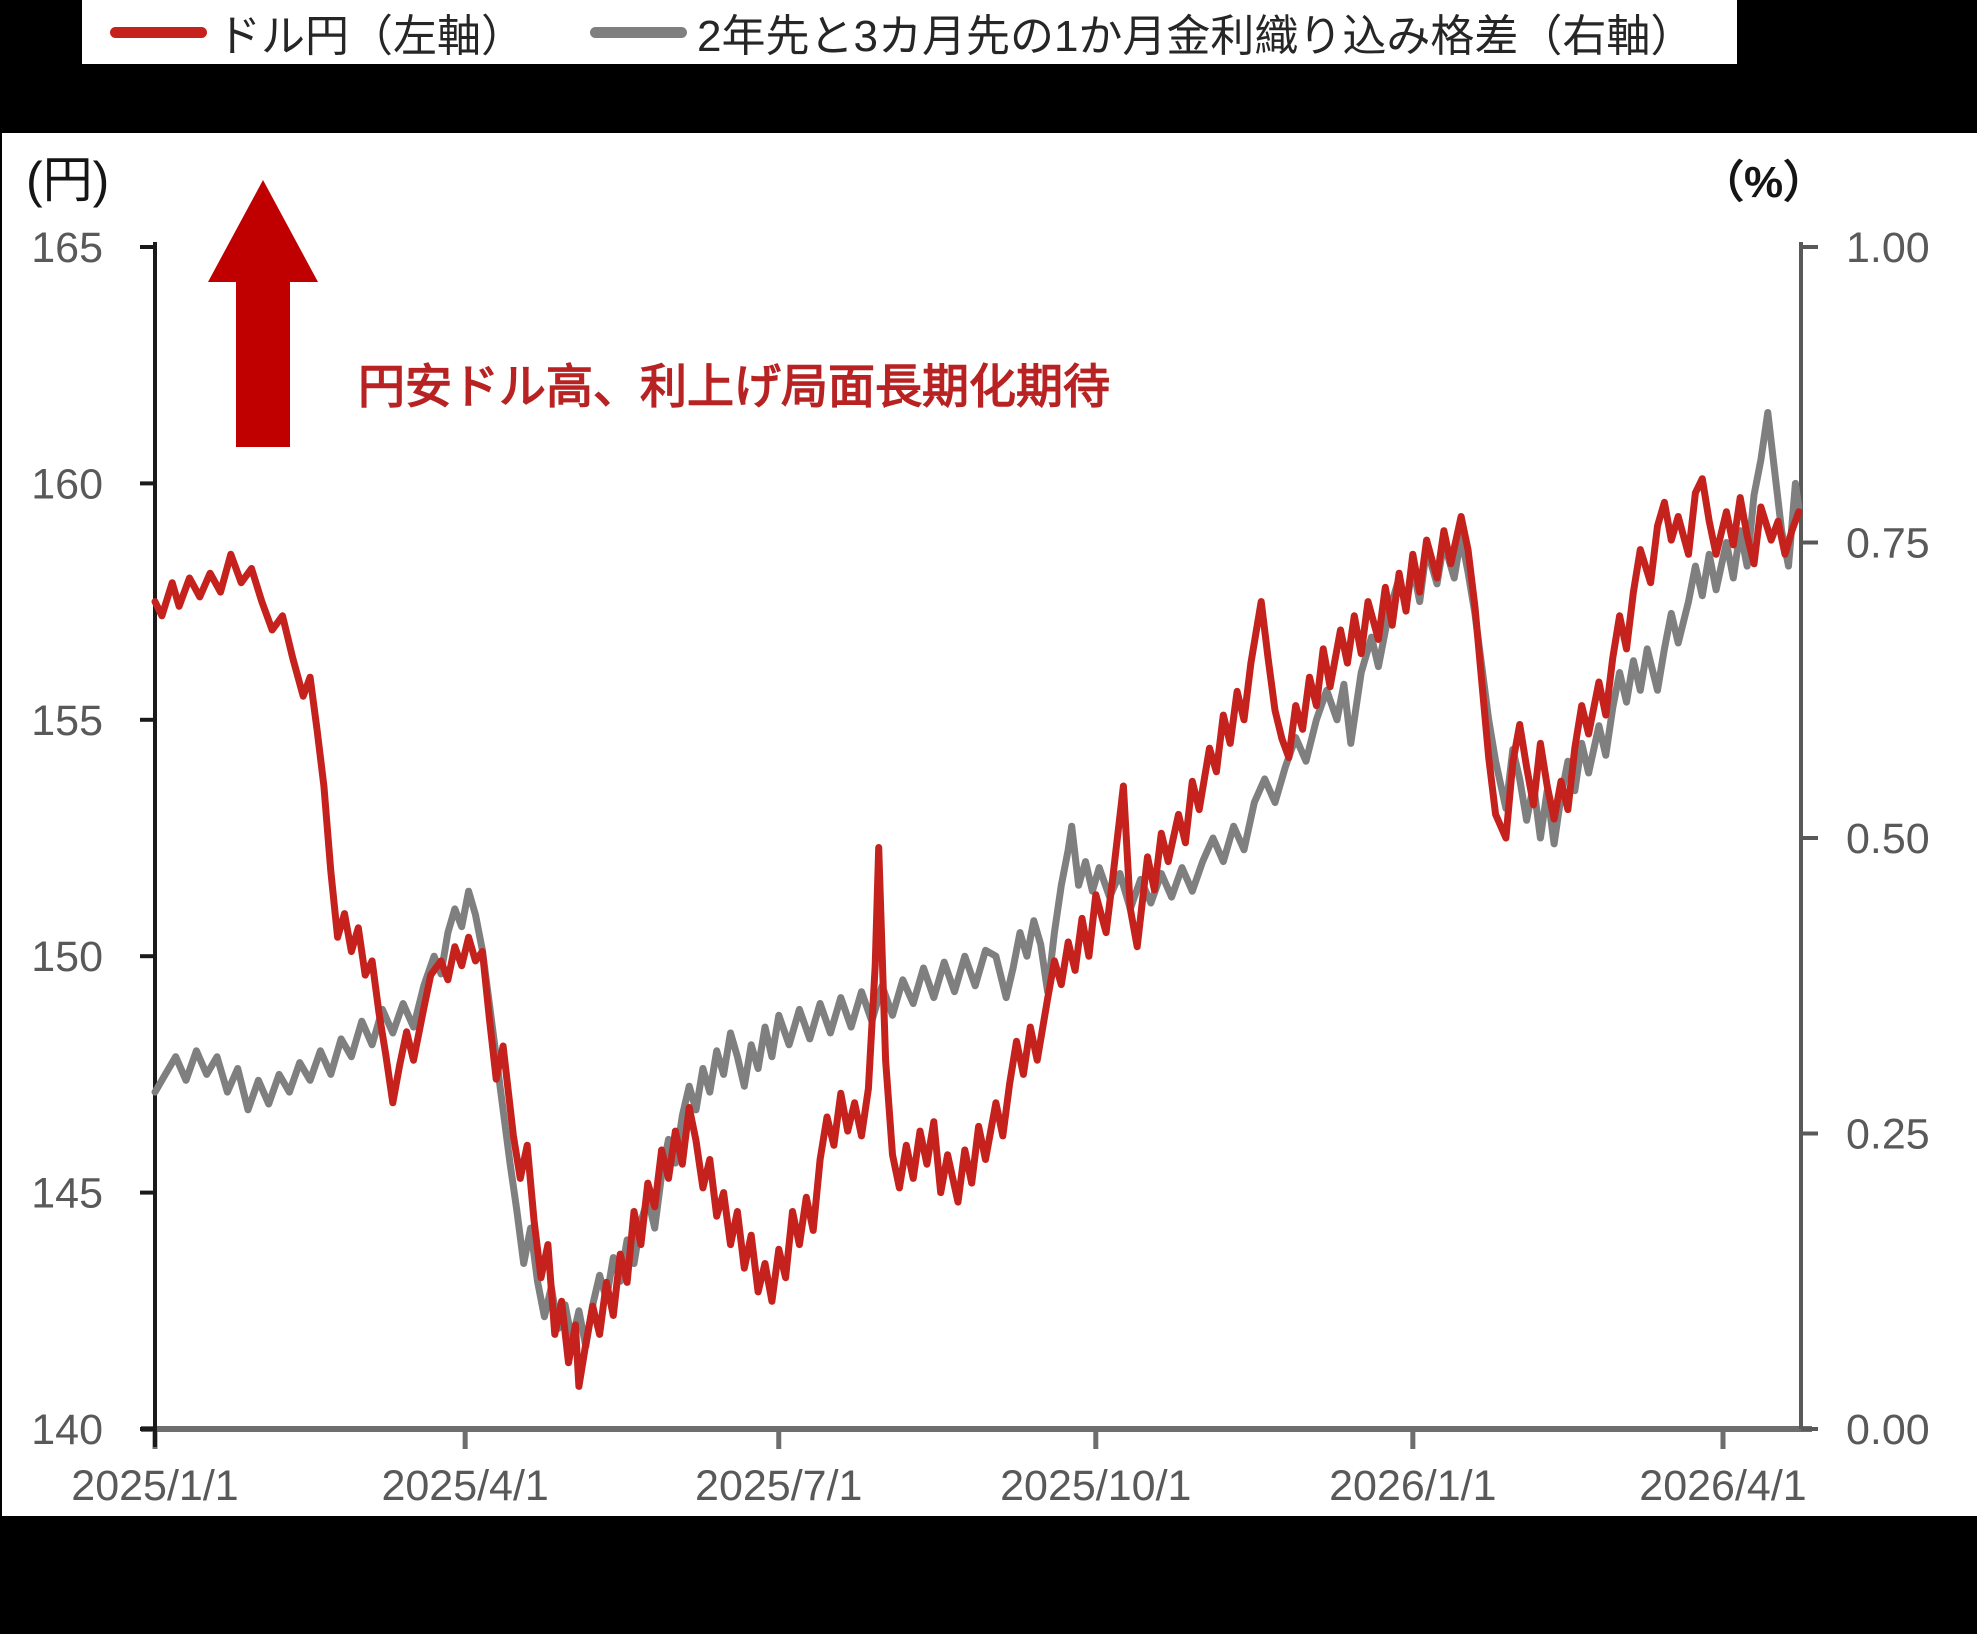 The width and height of the screenshot is (1977, 1634). I want to click on legend-label-spread: 2年先と3カ月先の1か月金利織り込み格差（右軸）, so click(1196, 36).